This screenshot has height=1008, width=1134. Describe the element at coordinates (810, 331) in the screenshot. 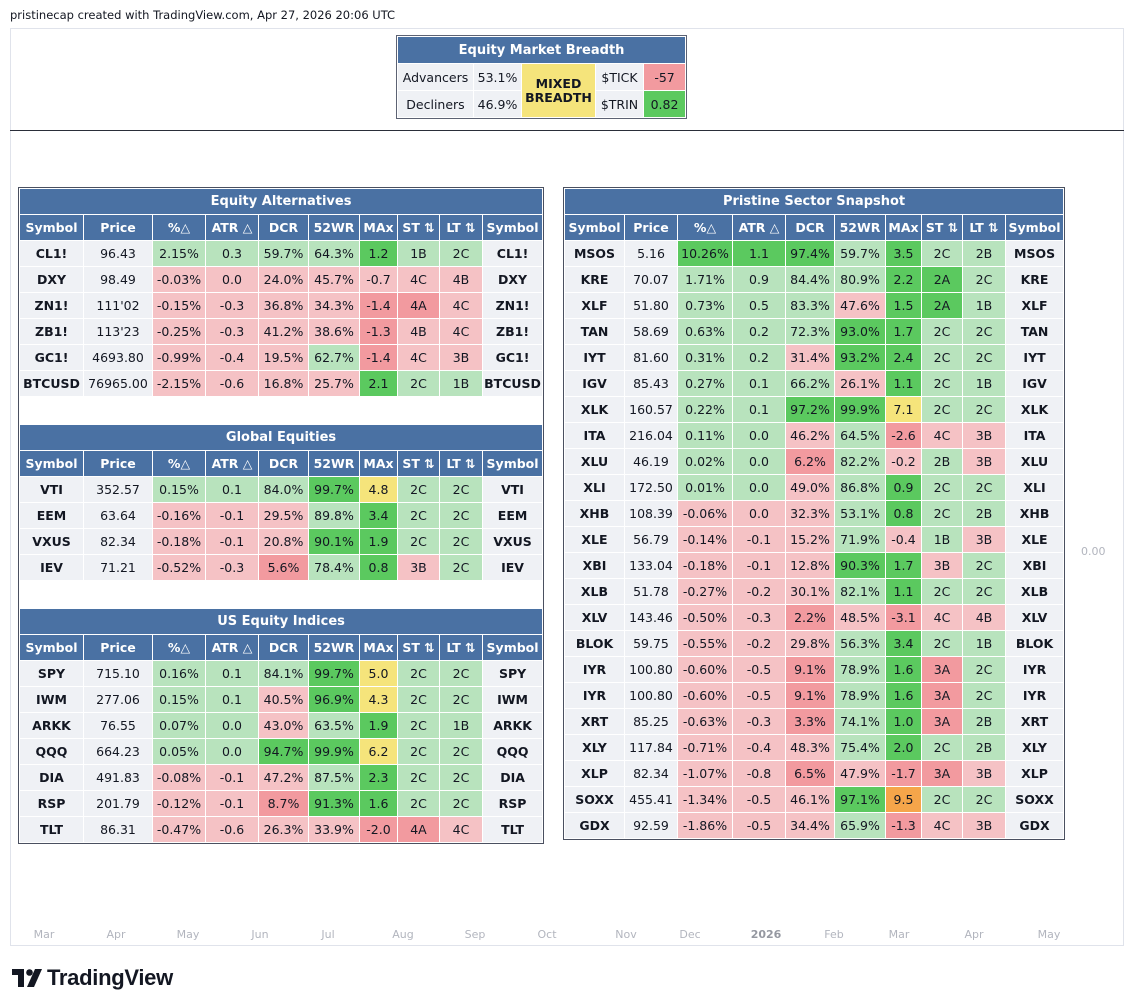

I see `dcr-cell: 72.3%` at that location.